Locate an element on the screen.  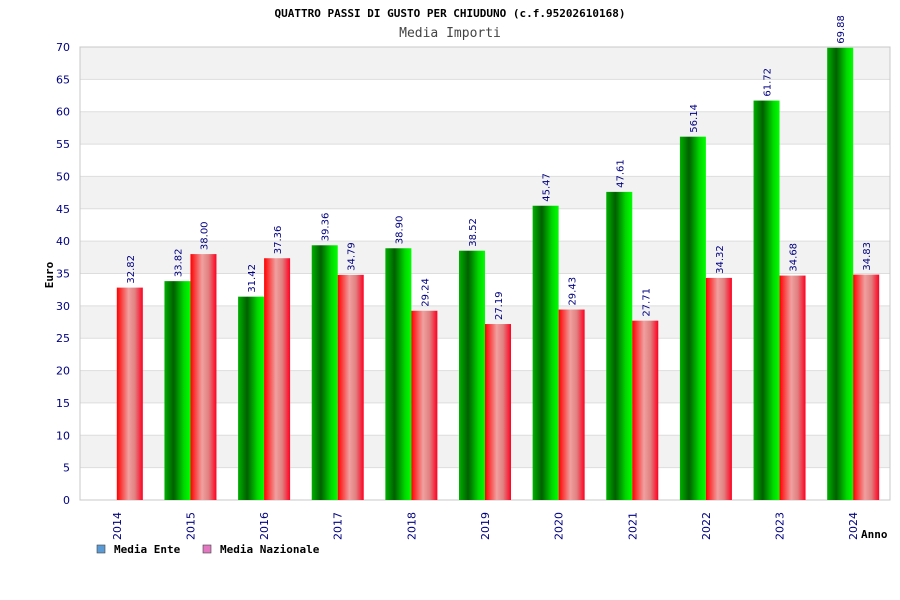
y-tick-label: 55 is located at coordinates (63, 144).